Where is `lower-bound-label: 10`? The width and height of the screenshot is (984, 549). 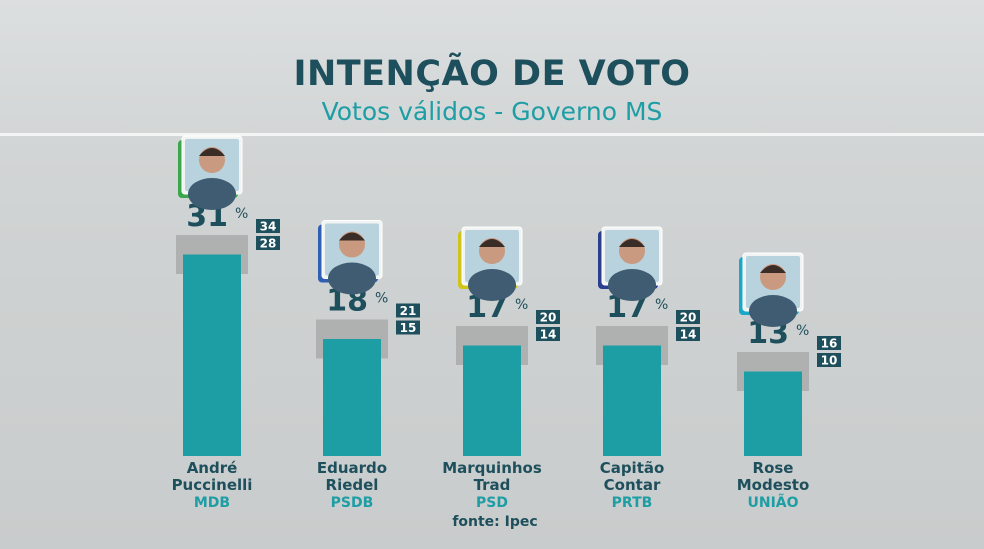 lower-bound-label: 10 is located at coordinates (829, 361).